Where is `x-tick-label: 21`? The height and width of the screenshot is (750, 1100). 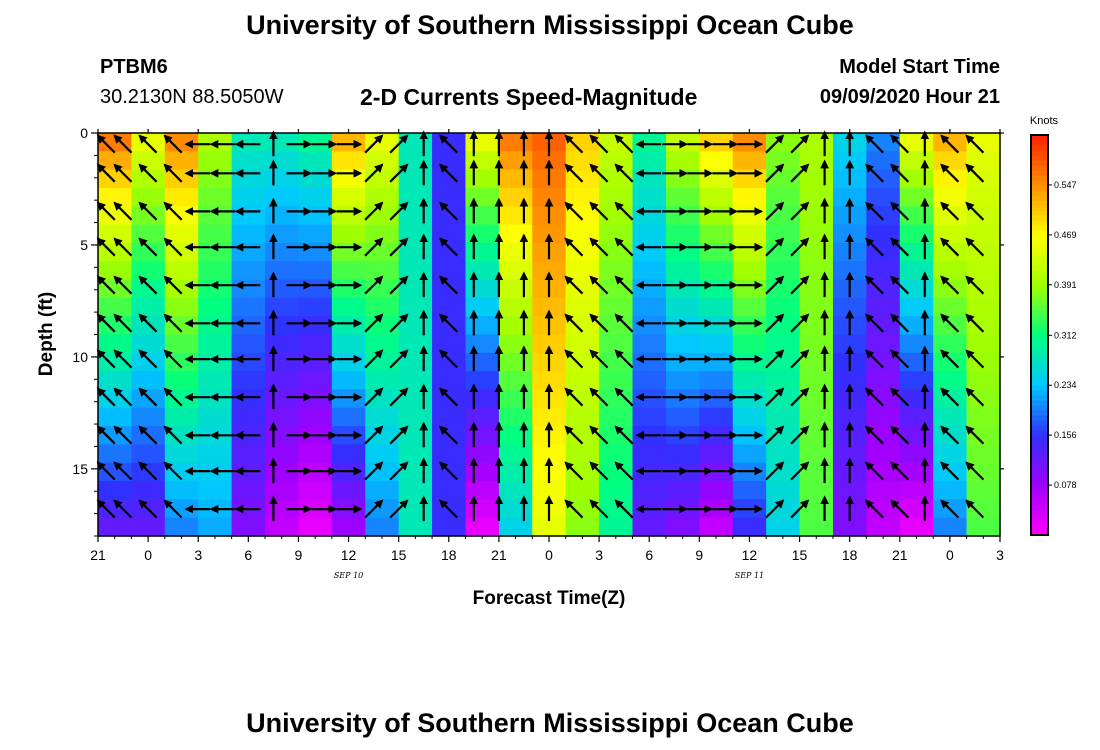
x-tick-label: 21 is located at coordinates (98, 555).